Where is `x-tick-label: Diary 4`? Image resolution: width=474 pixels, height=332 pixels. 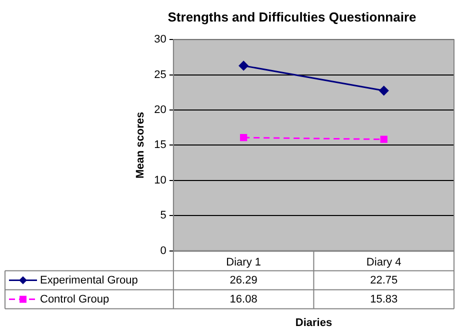
x-tick-label: Diary 4 is located at coordinates (384, 262).